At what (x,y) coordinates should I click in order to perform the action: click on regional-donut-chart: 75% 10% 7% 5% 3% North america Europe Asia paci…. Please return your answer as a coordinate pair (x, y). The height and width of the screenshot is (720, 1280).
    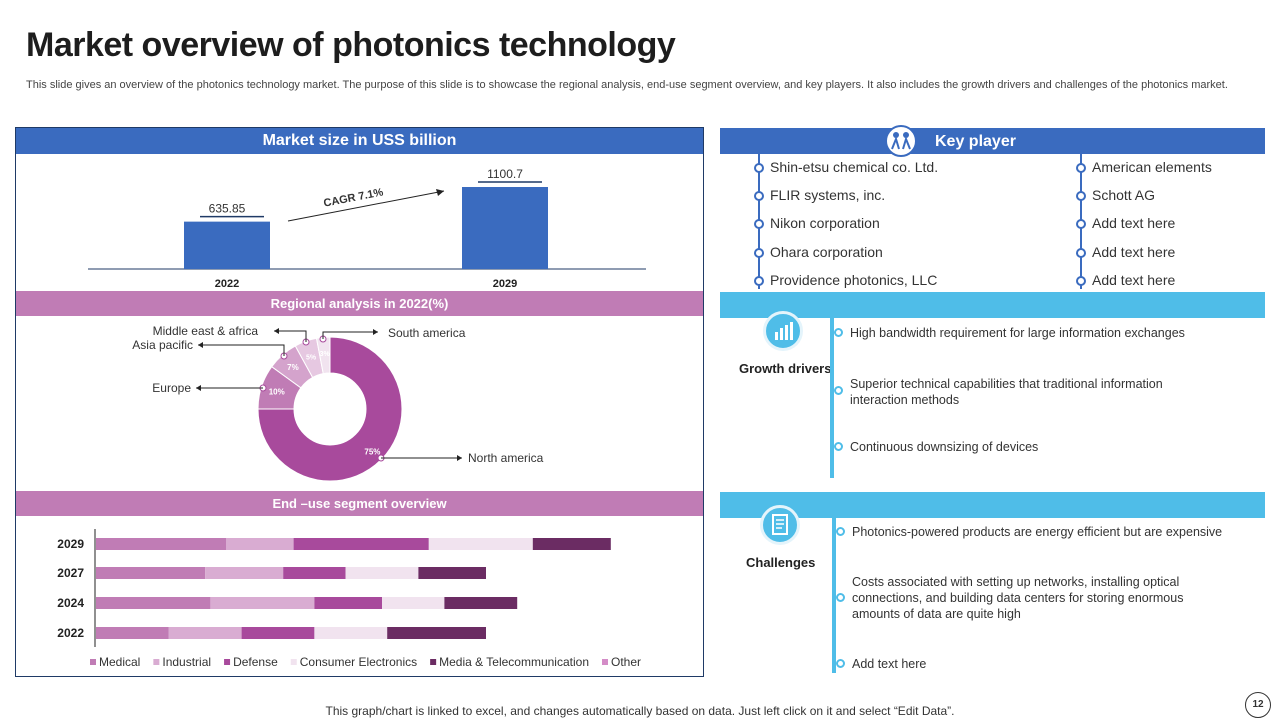
    Looking at the image, I should click on (359, 403).